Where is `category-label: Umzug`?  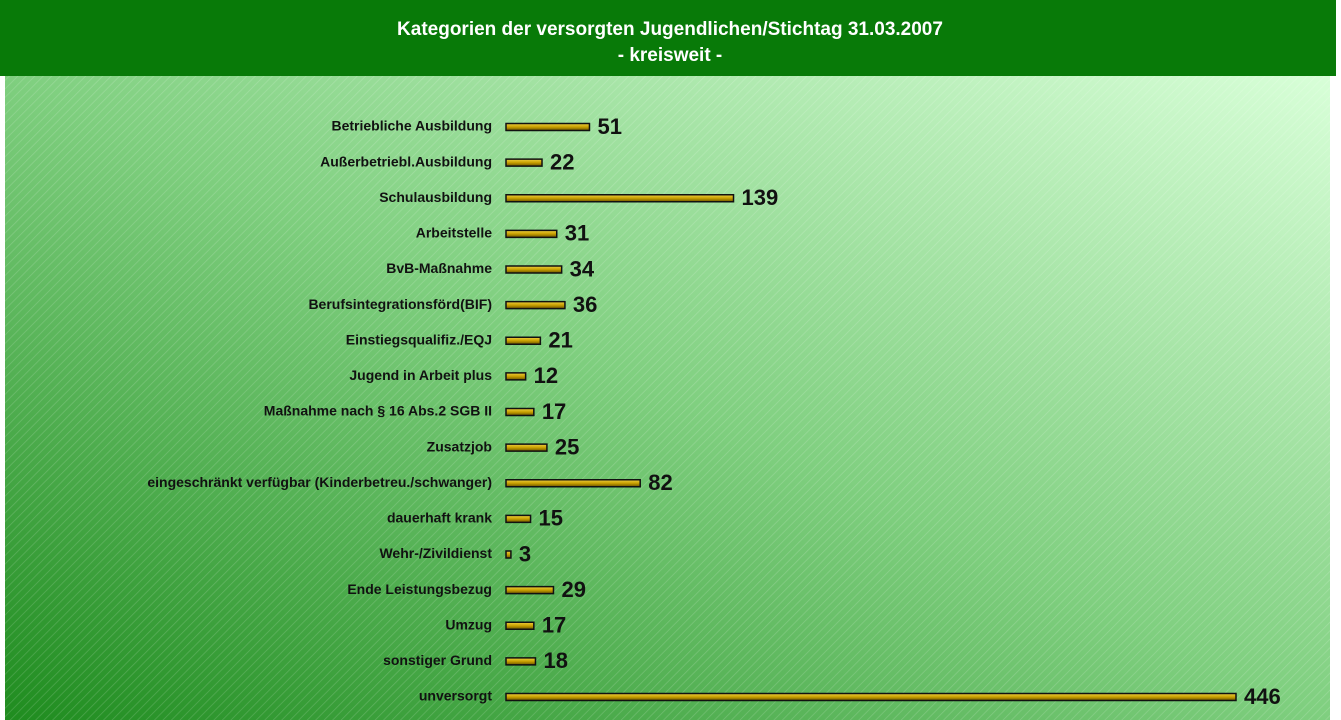 category-label: Umzug is located at coordinates (468, 624).